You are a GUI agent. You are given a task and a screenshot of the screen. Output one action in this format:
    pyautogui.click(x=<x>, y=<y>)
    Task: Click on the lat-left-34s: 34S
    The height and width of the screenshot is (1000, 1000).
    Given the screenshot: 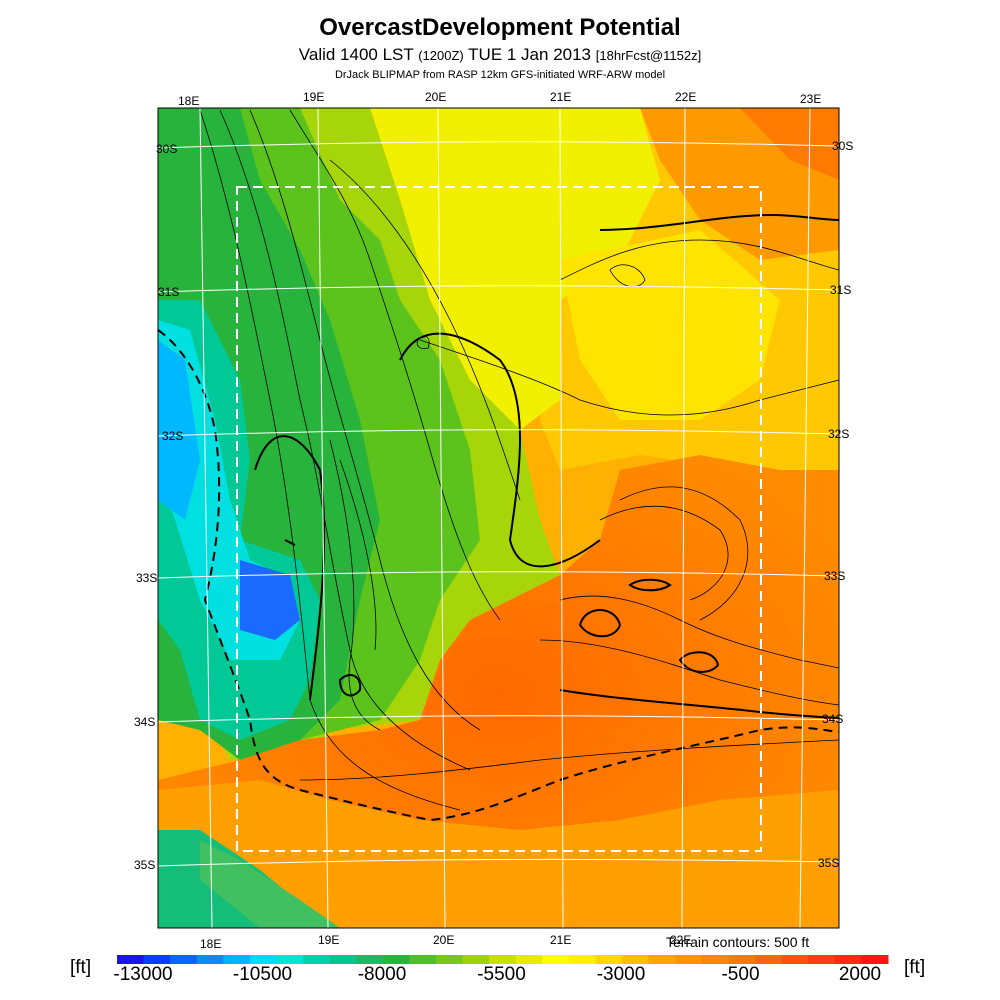 What is the action you would take?
    pyautogui.click(x=145, y=722)
    